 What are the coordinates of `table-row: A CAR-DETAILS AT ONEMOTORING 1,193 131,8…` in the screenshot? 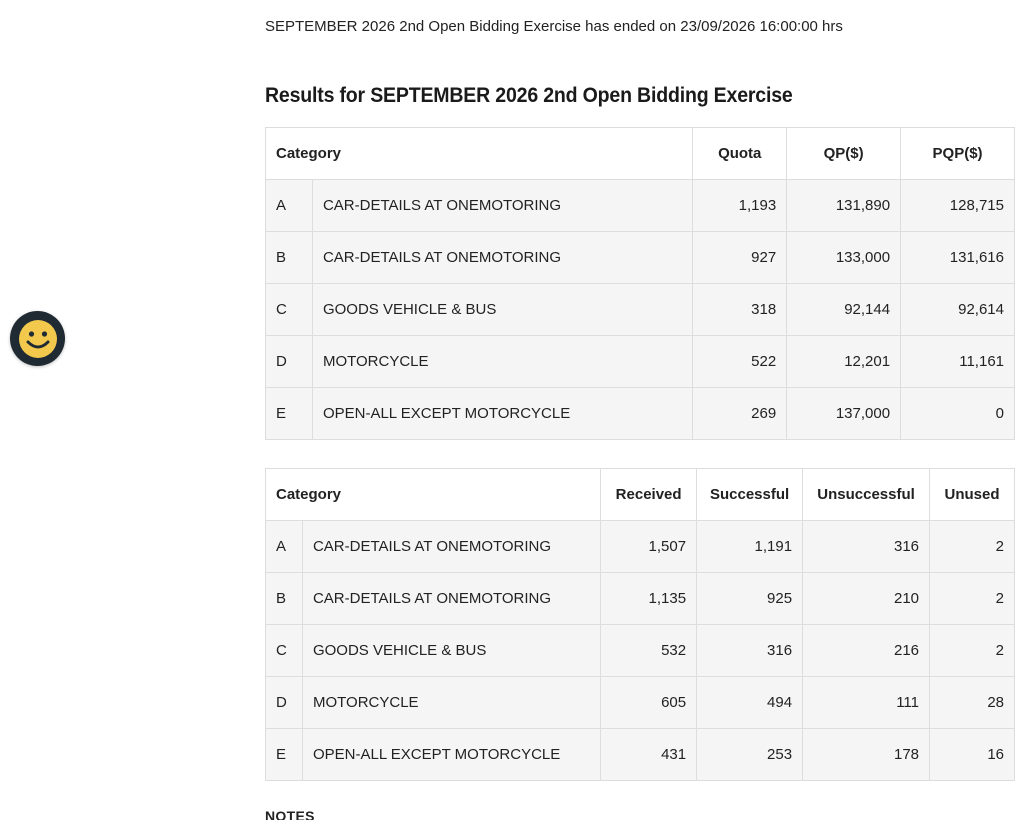 It's located at (640, 205).